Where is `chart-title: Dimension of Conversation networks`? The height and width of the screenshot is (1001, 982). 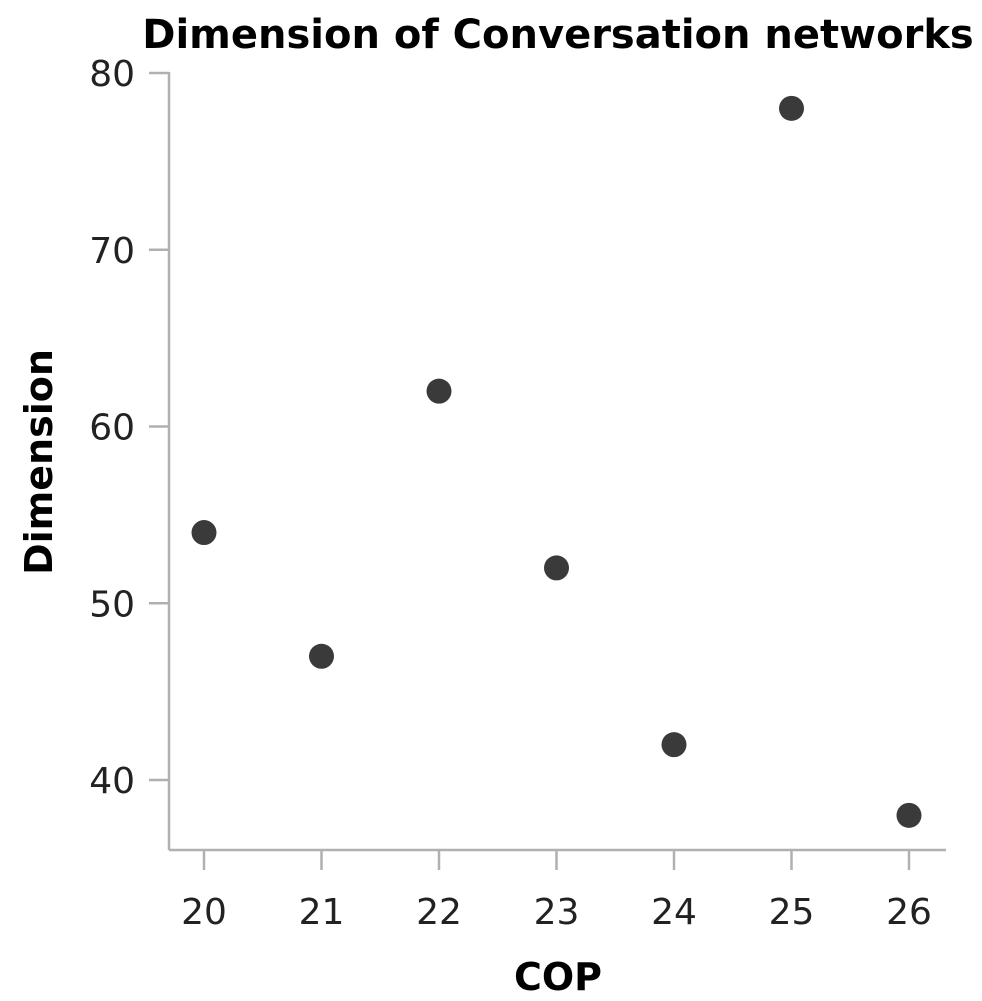 chart-title: Dimension of Conversation networks is located at coordinates (557, 35).